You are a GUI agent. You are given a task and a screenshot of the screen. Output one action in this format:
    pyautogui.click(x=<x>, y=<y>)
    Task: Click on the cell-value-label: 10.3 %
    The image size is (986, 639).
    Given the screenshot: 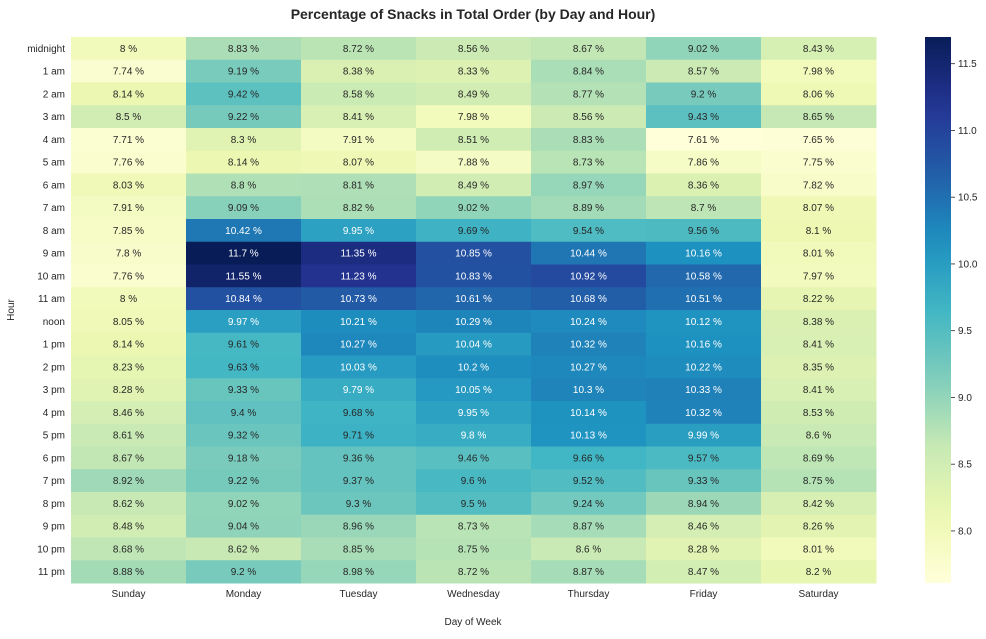 What is the action you would take?
    pyautogui.click(x=588, y=390)
    